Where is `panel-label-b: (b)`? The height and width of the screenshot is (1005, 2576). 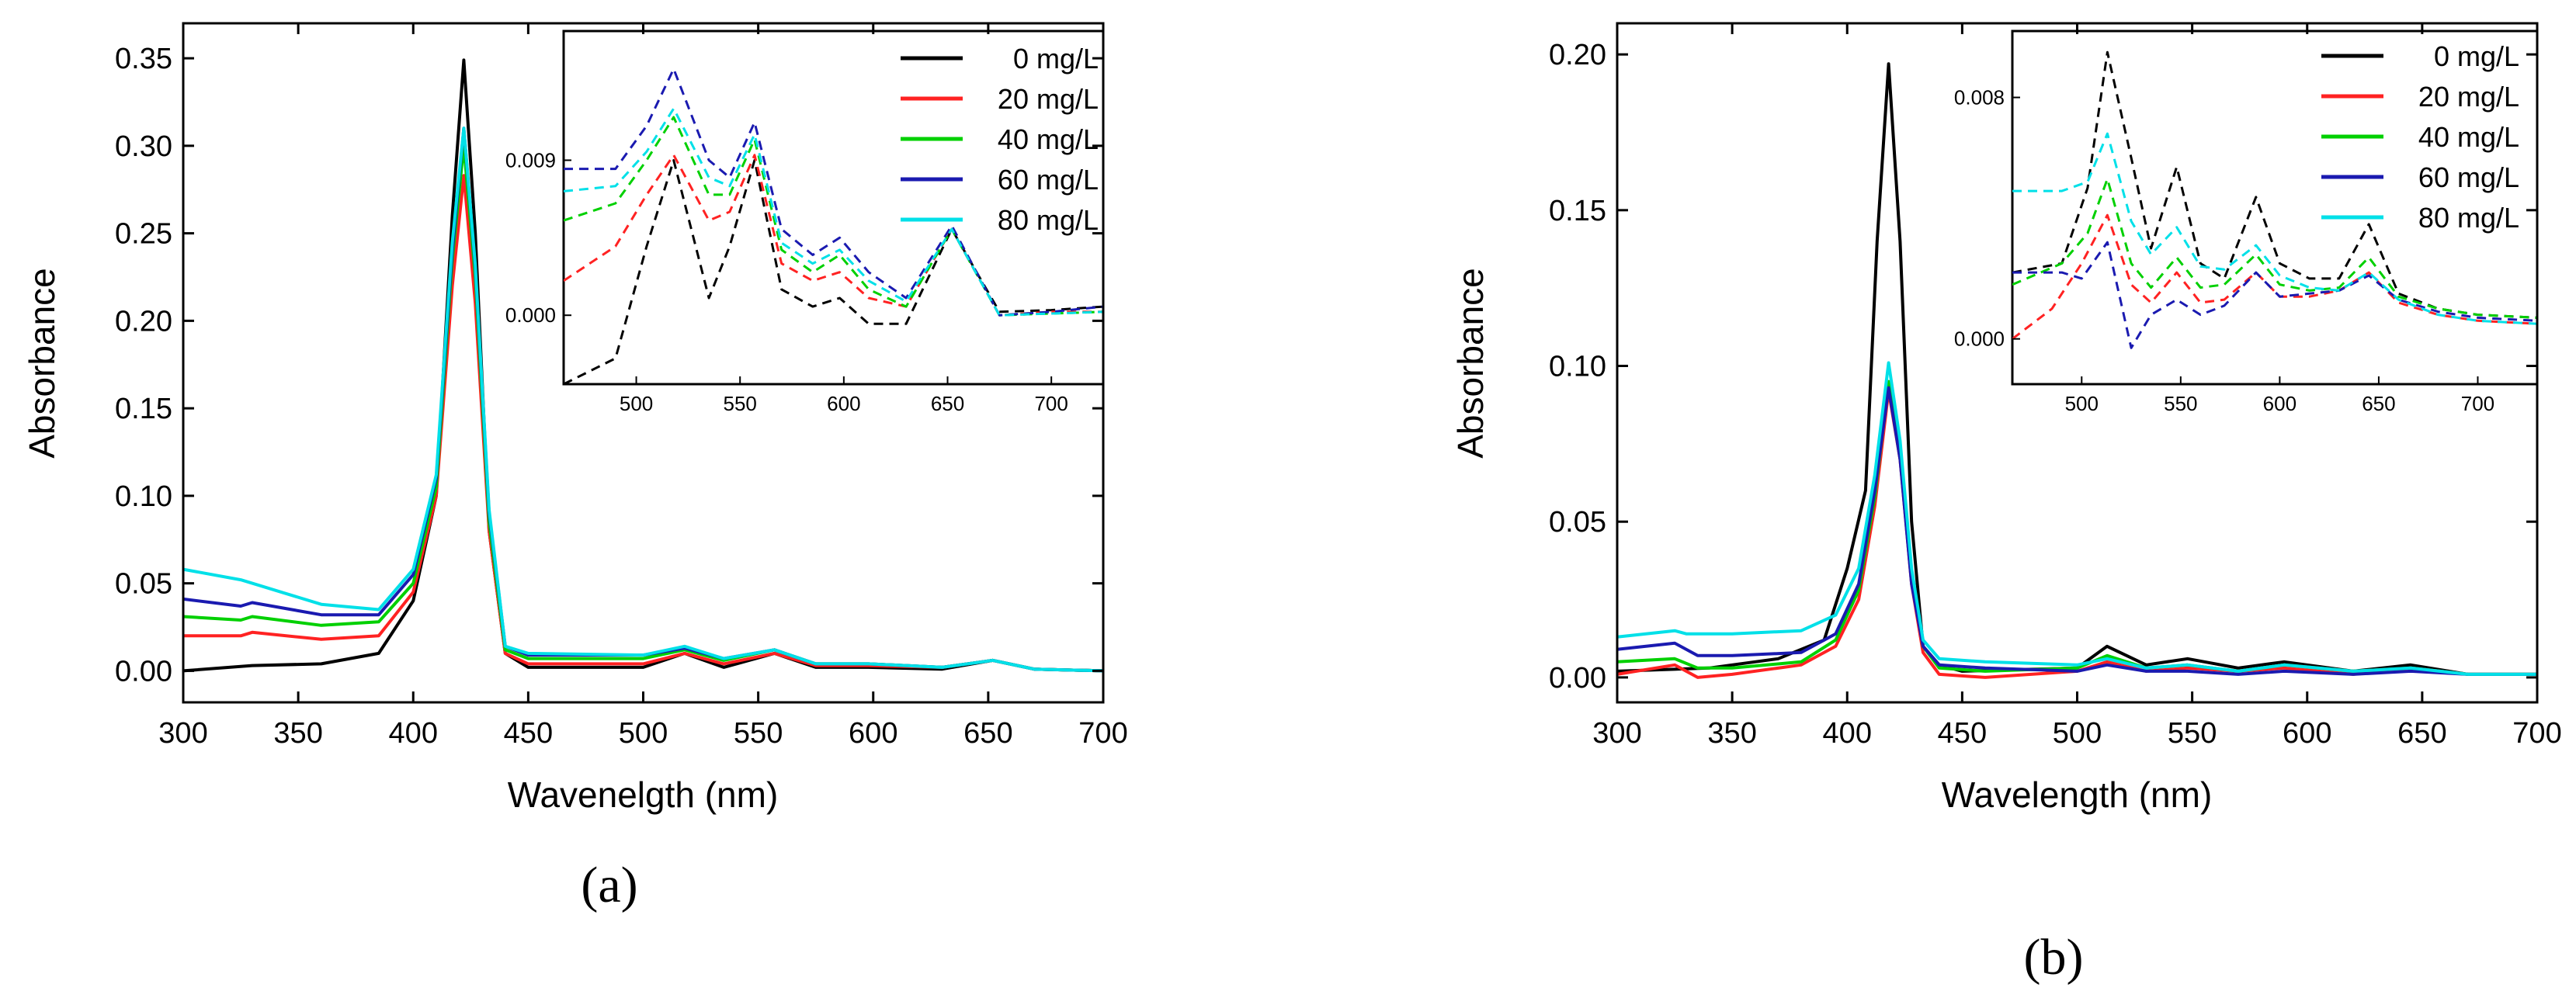 panel-label-b: (b) is located at coordinates (2054, 957).